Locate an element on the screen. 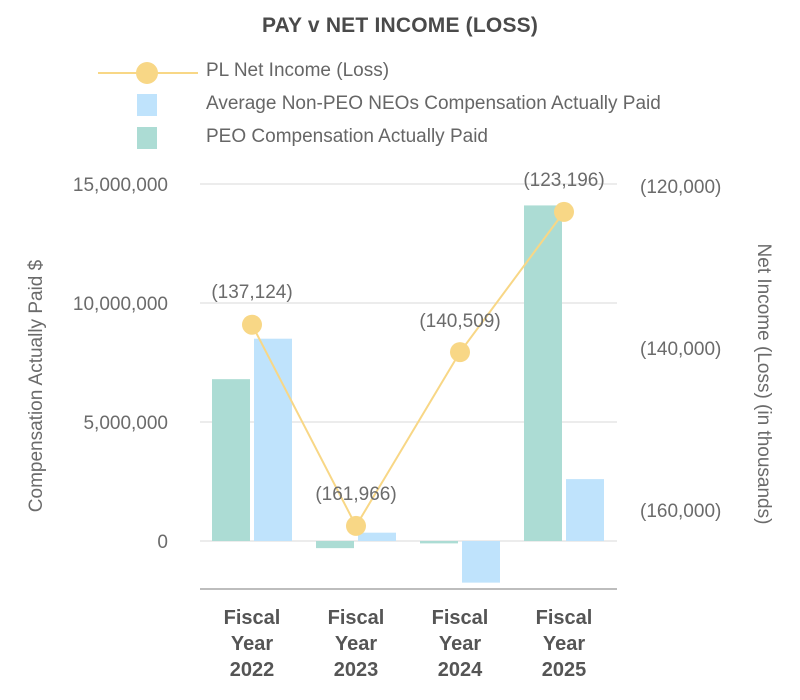  legend-dot-marker is located at coordinates (147, 73).